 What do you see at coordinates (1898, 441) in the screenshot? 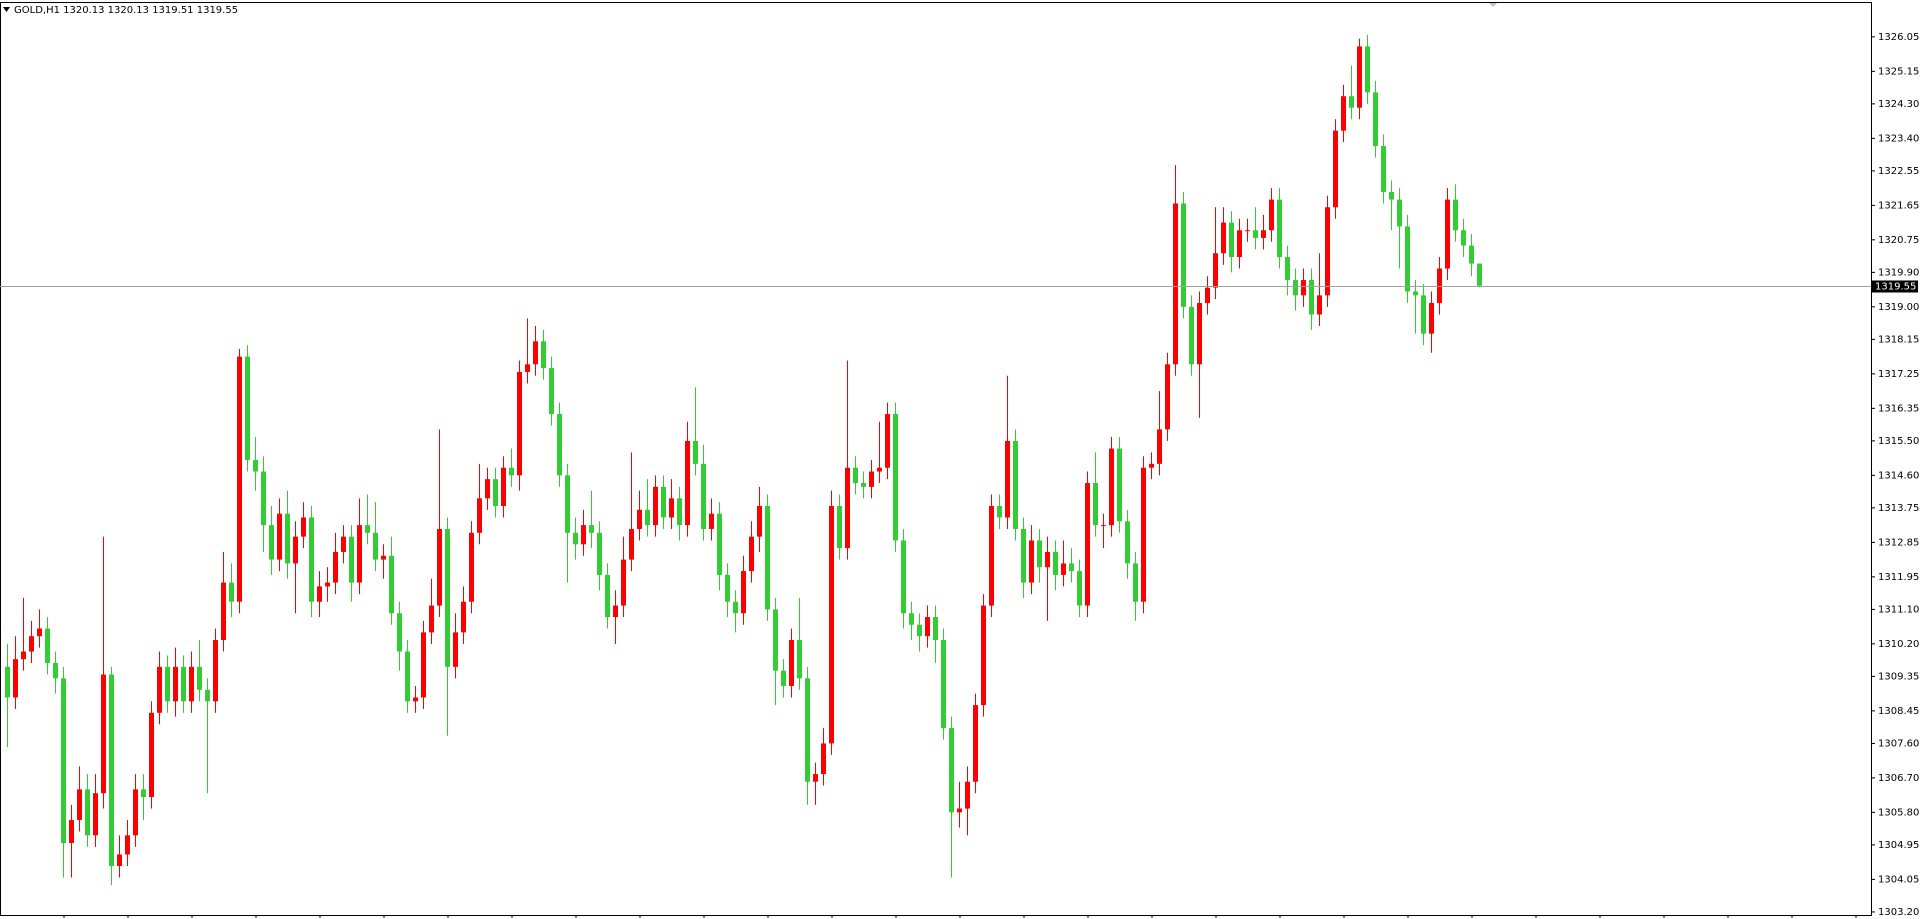
I see `y-tick-label: 1315.50` at bounding box center [1898, 441].